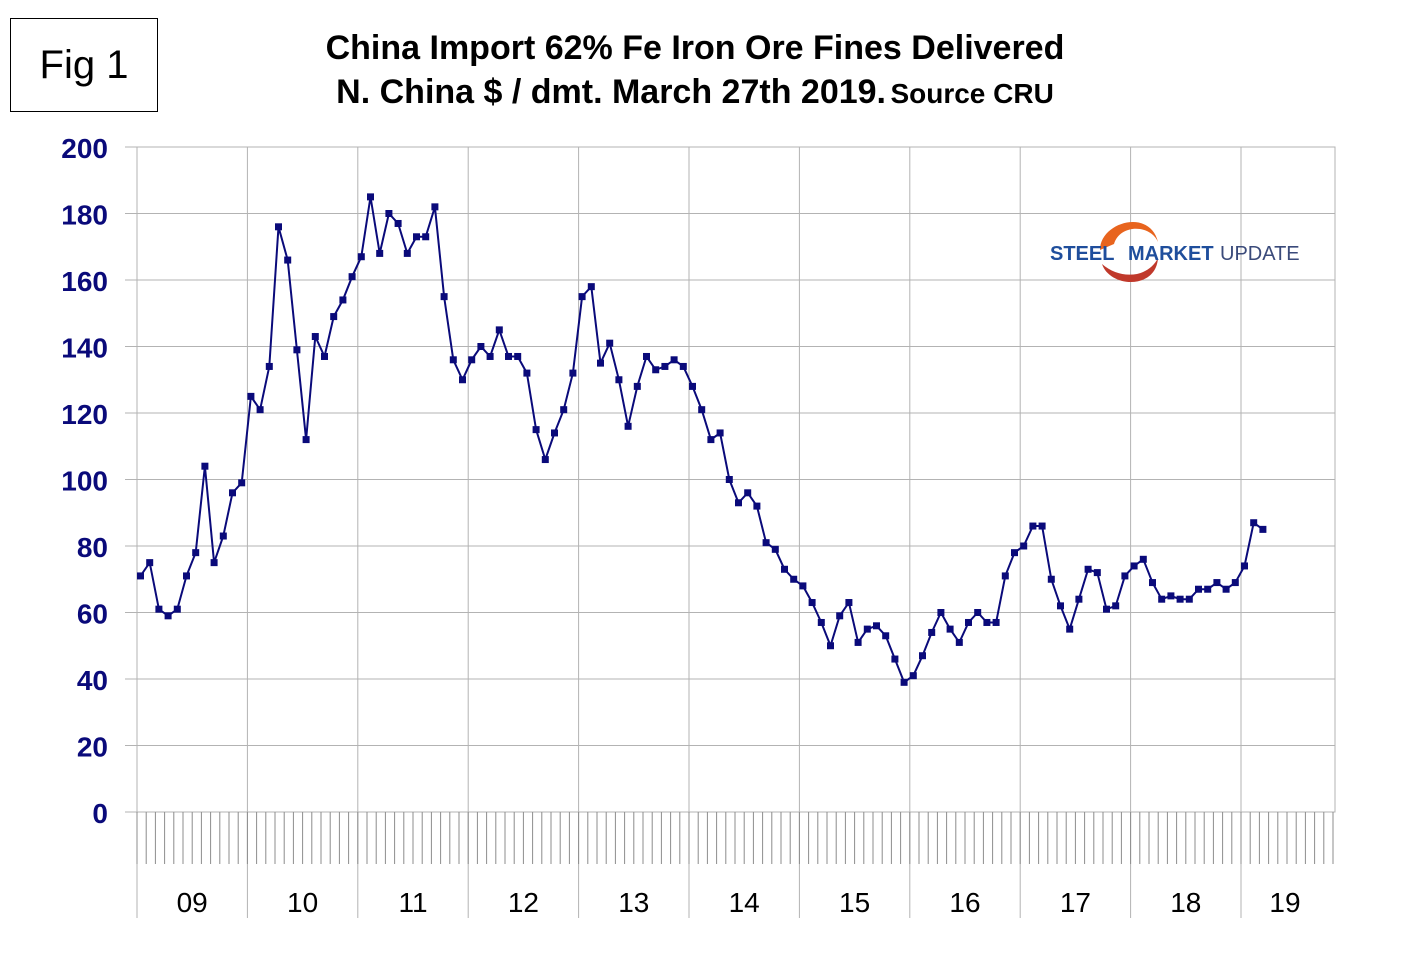 Image resolution: width=1420 pixels, height=973 pixels. Describe the element at coordinates (611, 92) in the screenshot. I see `title-line-2: N. China $ / dmt. March 27th 2019.` at that location.